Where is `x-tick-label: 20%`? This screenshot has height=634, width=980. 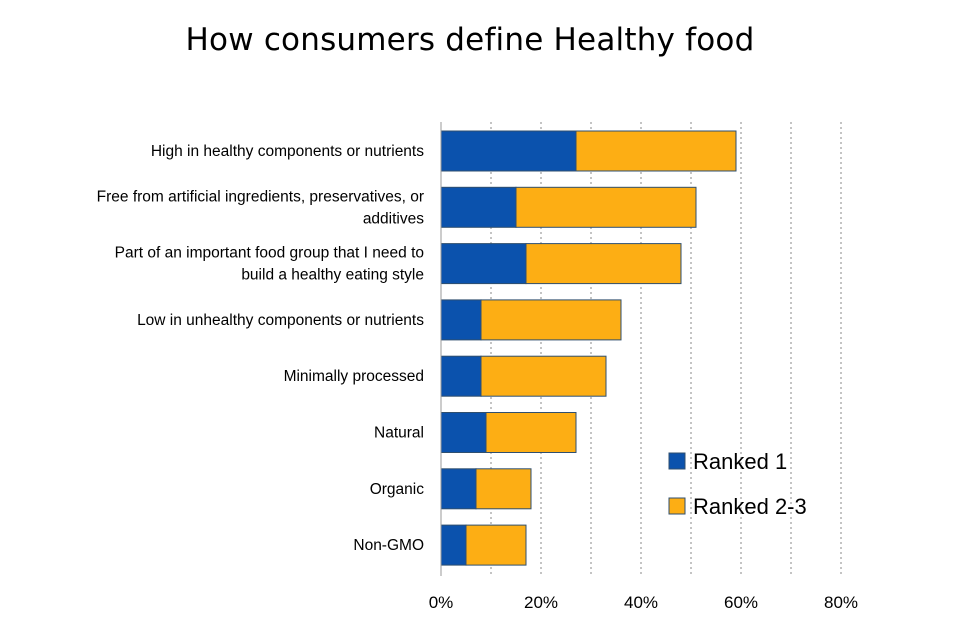
x-tick-label: 20% is located at coordinates (541, 602).